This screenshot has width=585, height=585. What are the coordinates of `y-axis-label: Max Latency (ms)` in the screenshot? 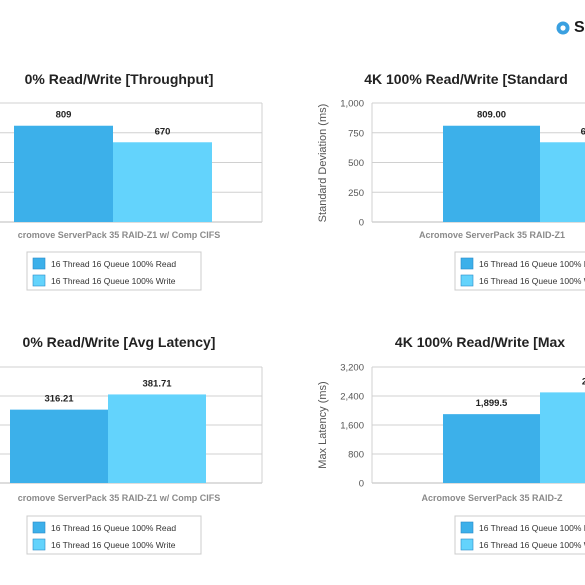 It's located at (323, 424).